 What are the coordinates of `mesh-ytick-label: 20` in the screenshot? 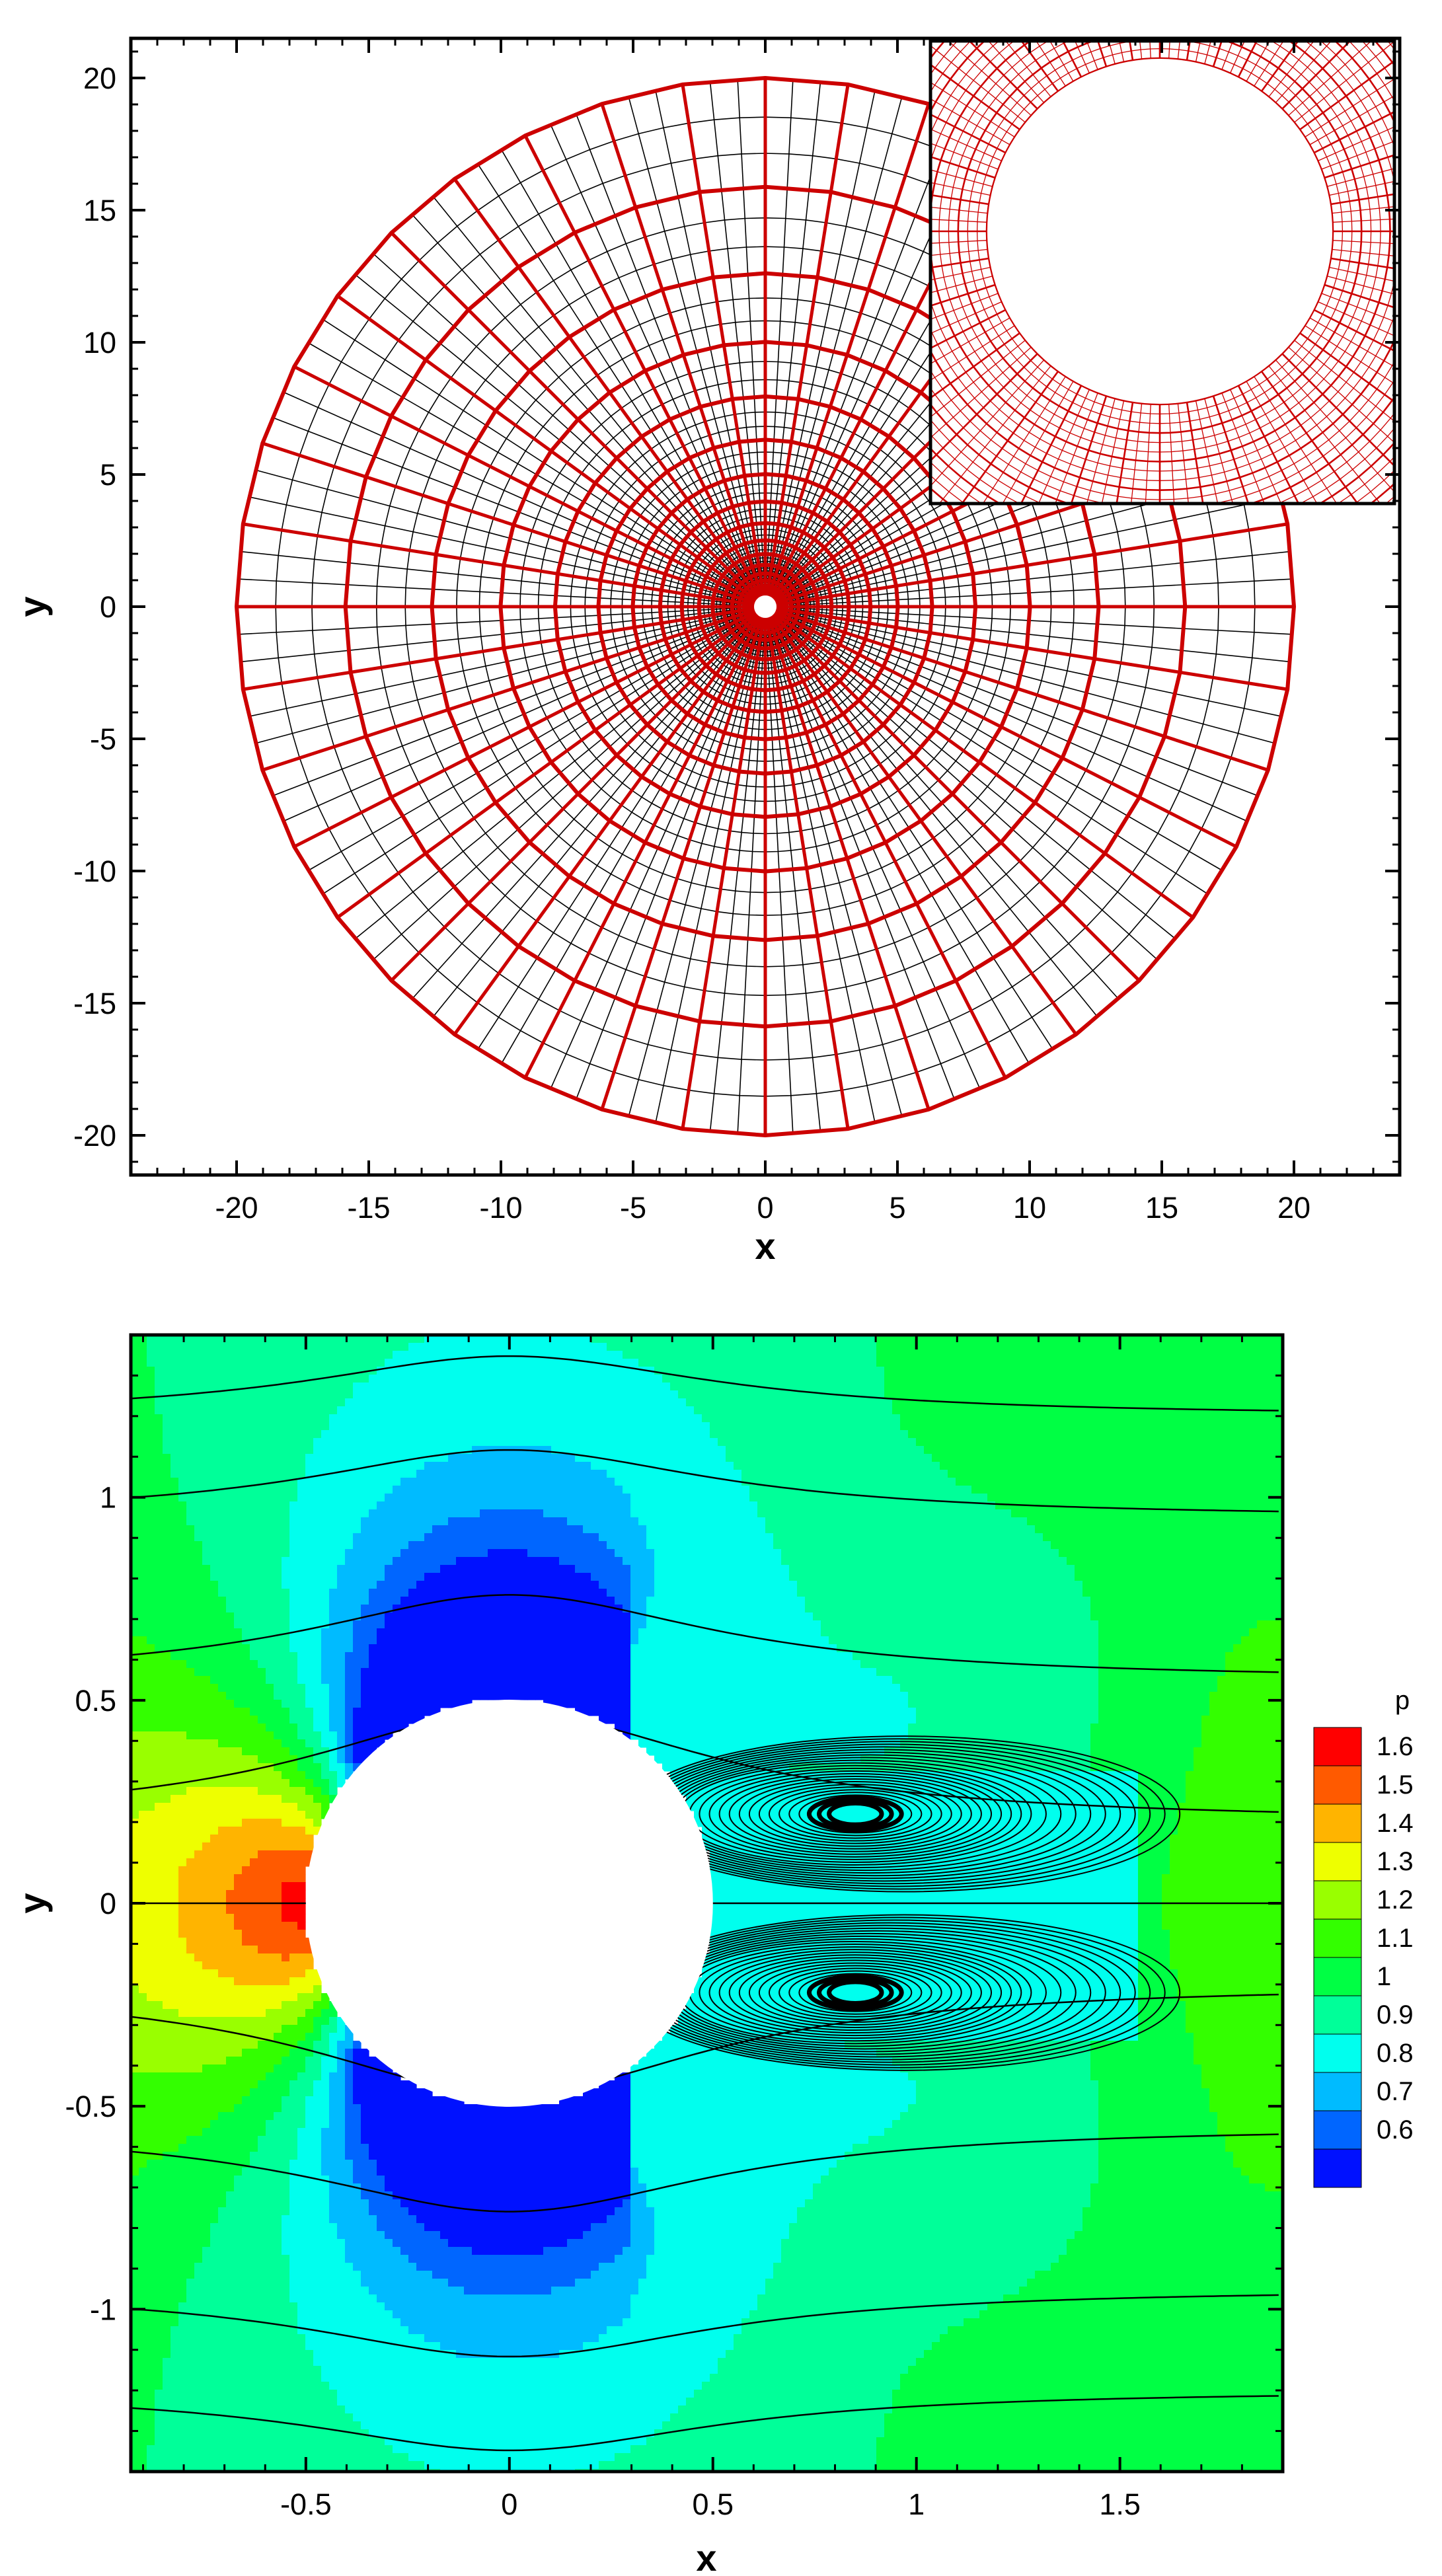 It's located at (99, 78).